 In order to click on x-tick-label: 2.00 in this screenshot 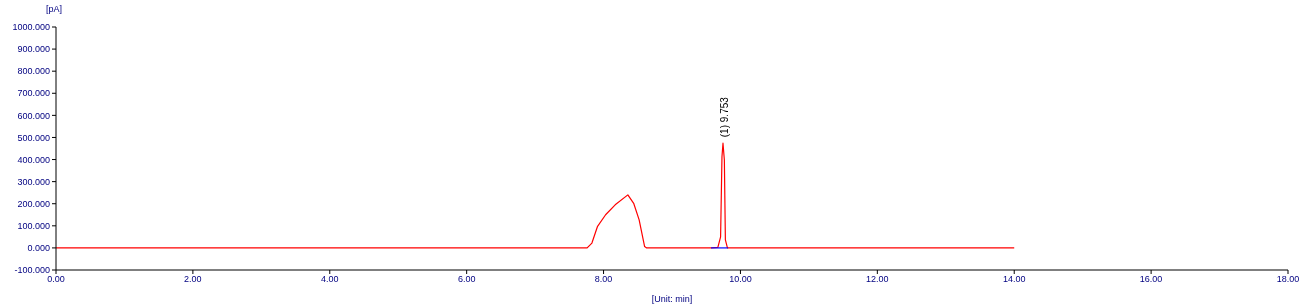, I will do `click(193, 279)`.